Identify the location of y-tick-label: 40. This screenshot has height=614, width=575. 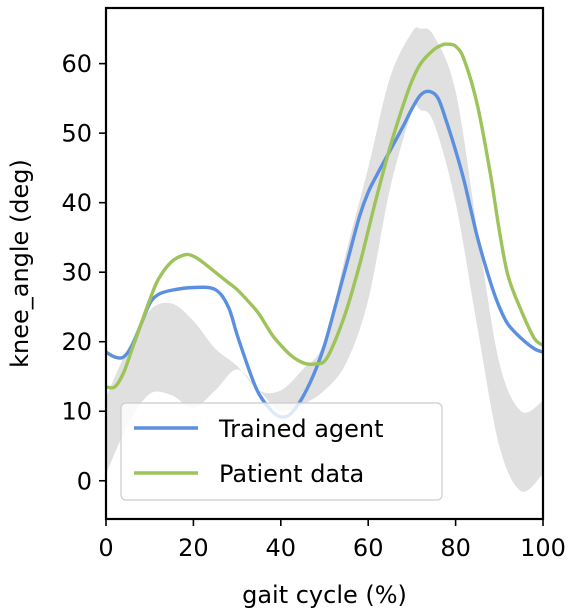
(76, 203).